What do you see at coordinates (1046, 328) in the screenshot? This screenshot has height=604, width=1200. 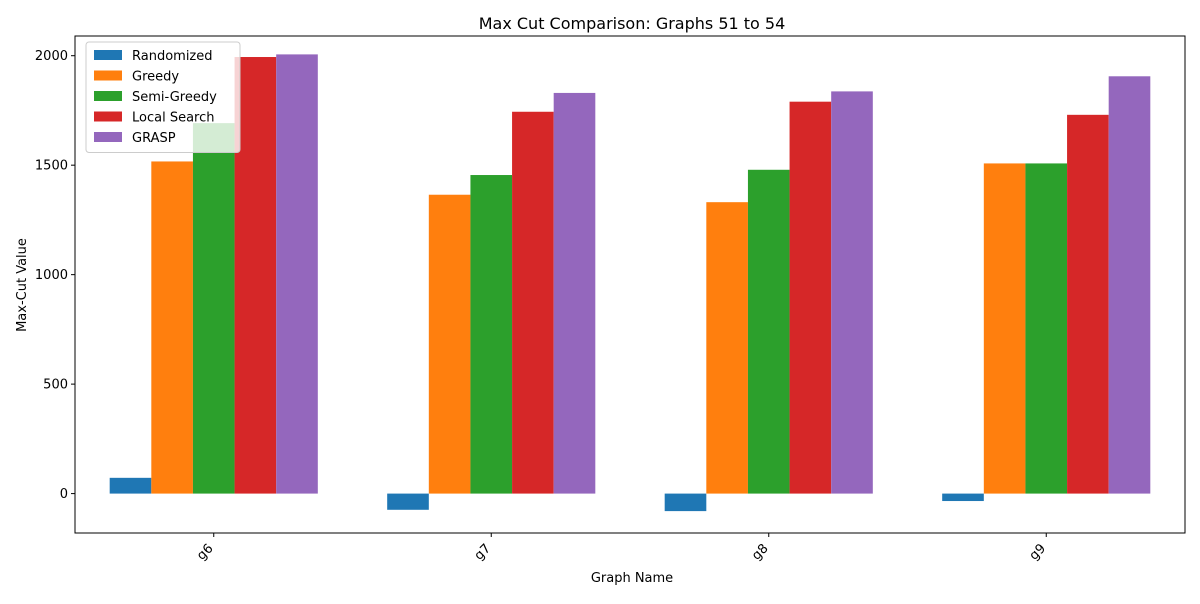 I see `bar-semi-greedy-g9` at bounding box center [1046, 328].